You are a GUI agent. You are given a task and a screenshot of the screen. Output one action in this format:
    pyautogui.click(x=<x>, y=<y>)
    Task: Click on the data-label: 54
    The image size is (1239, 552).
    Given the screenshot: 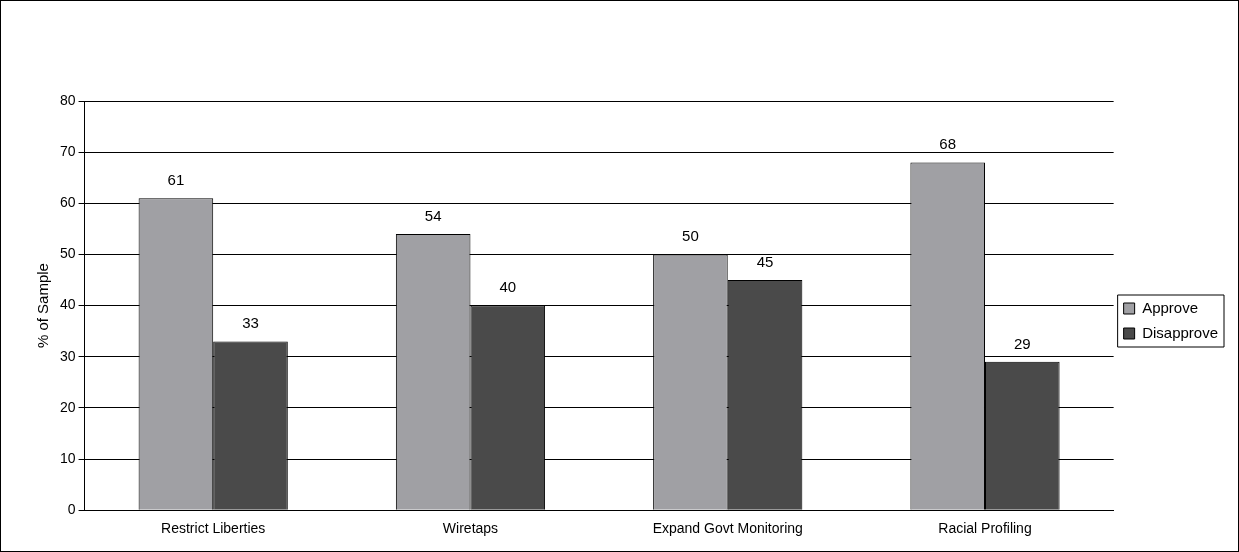 What is the action you would take?
    pyautogui.click(x=433, y=215)
    